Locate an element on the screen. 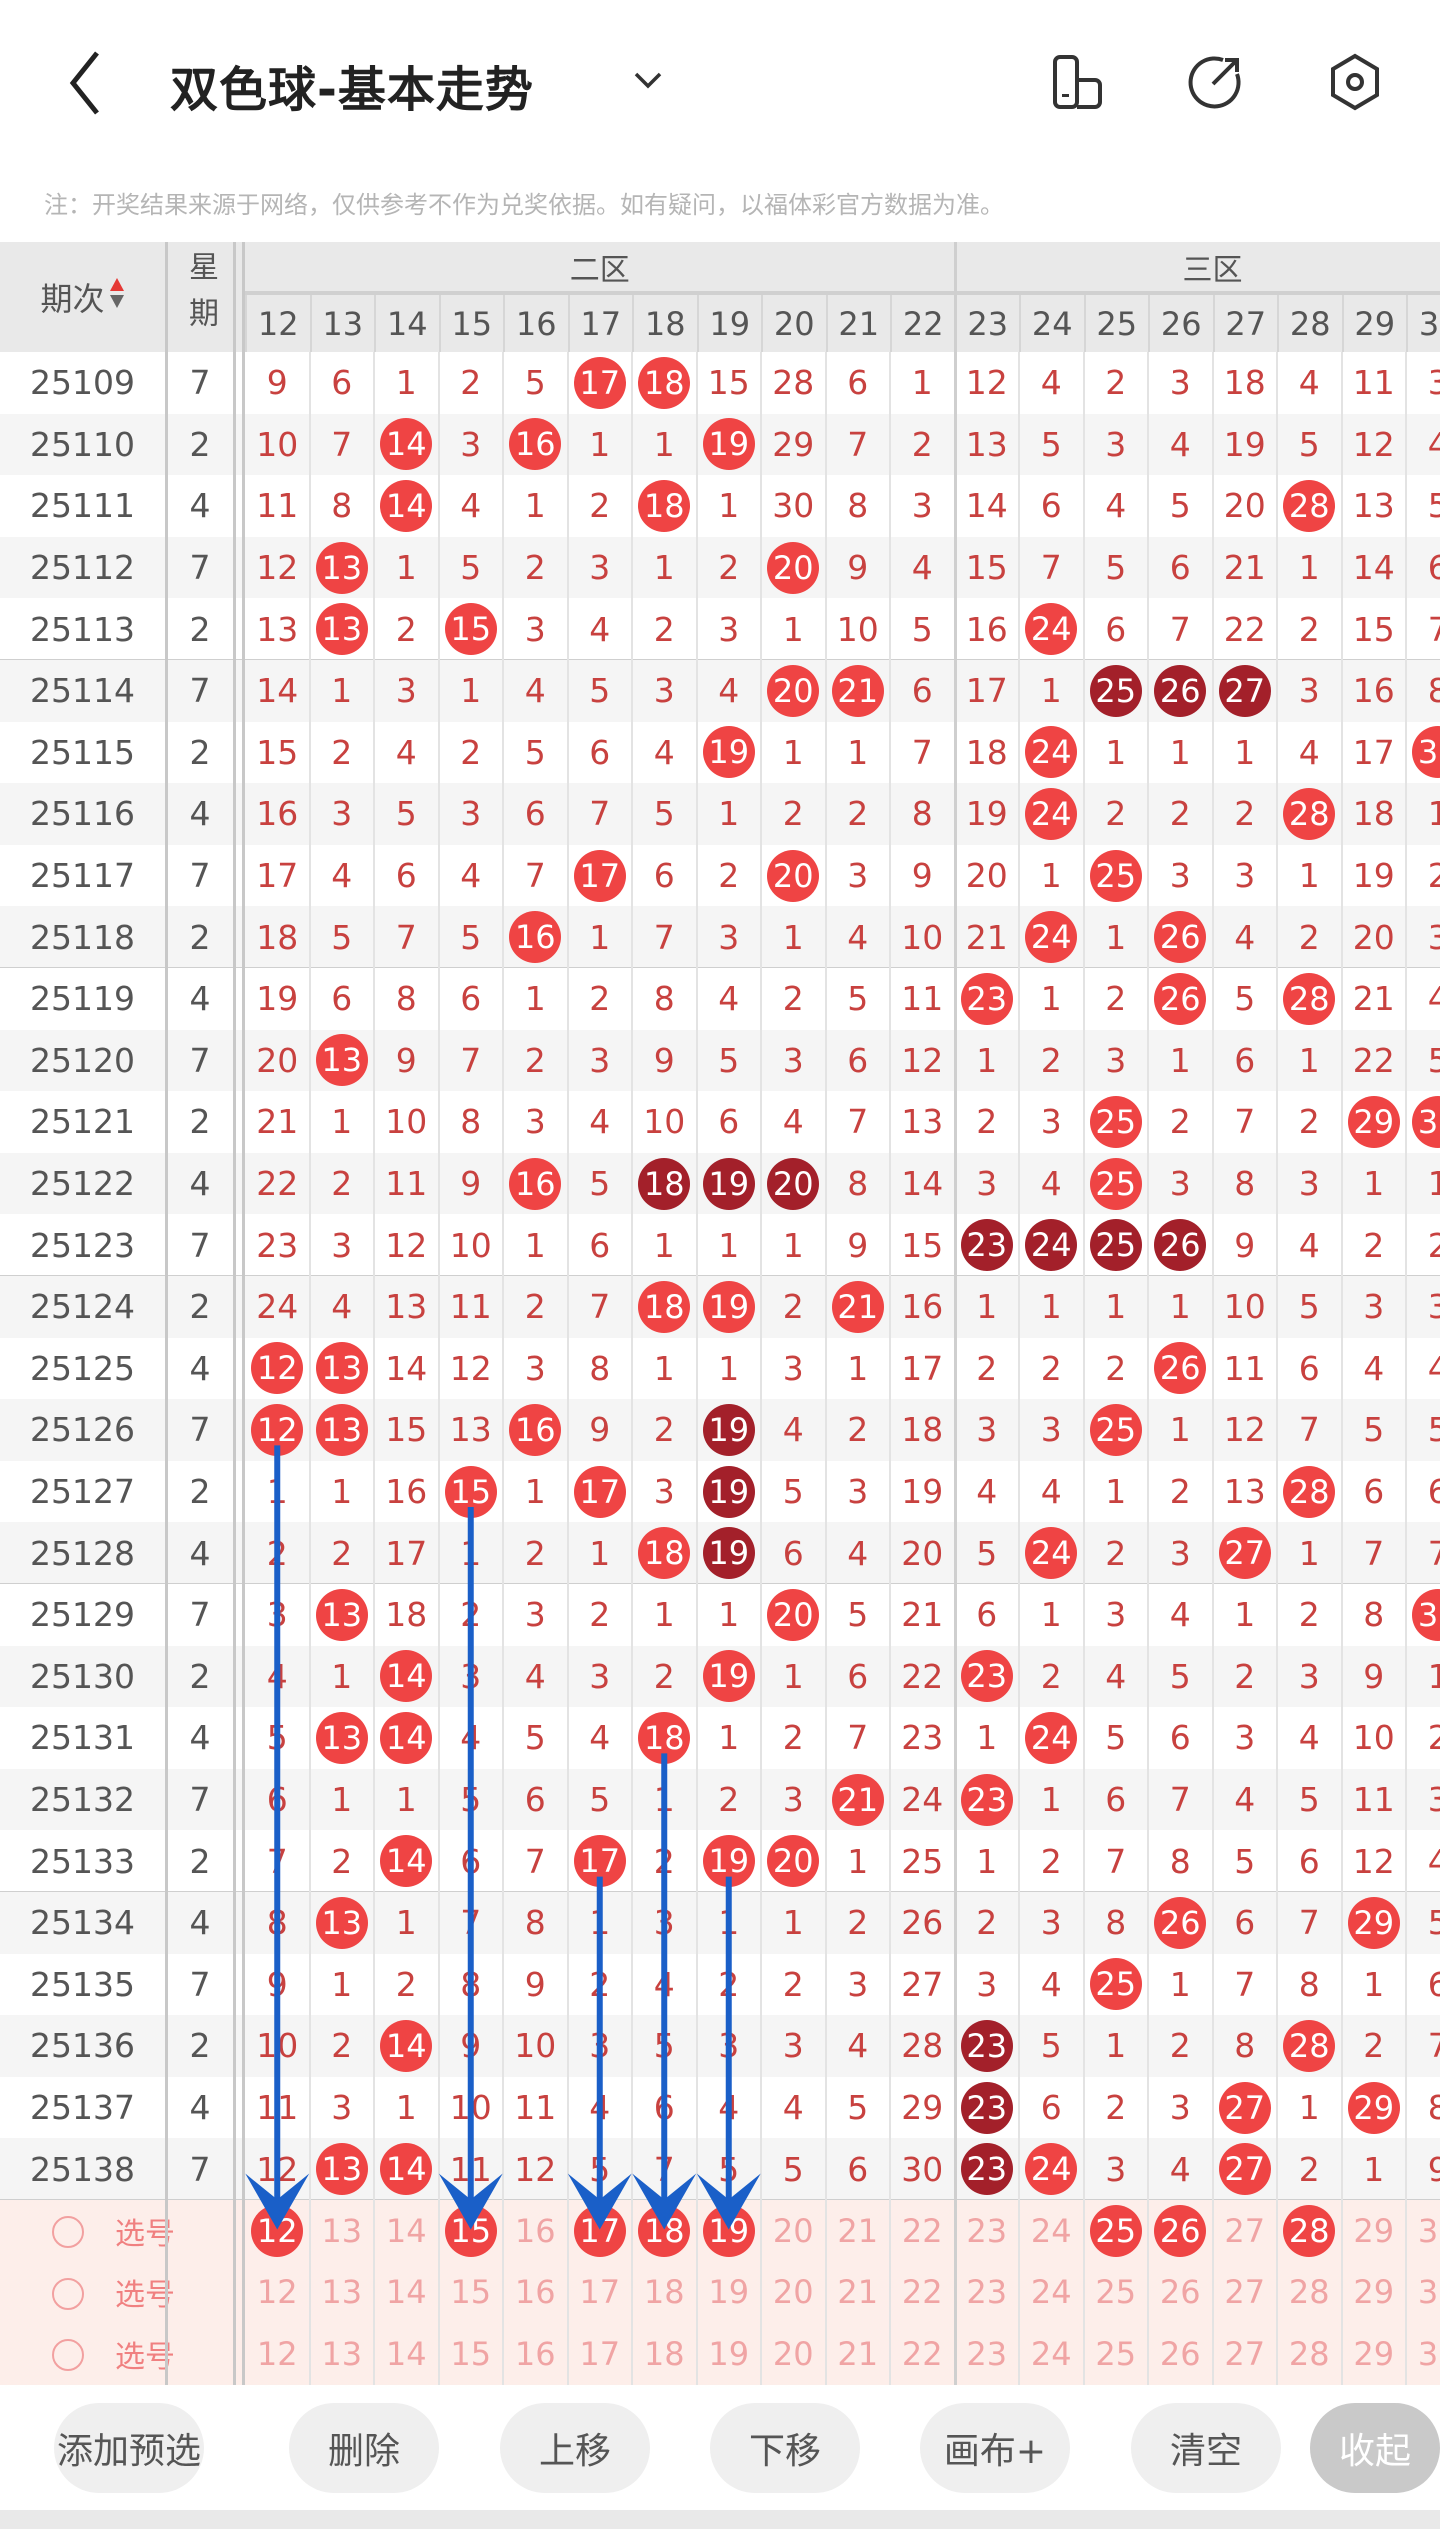  picked-ball: 17 is located at coordinates (599, 2230).